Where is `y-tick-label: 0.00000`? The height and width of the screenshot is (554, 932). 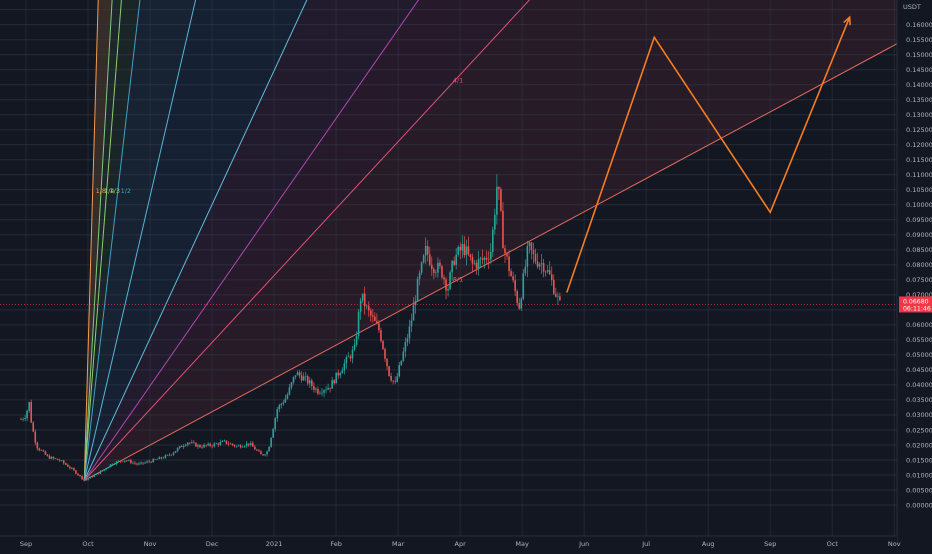 y-tick-label: 0.00000 is located at coordinates (919, 505).